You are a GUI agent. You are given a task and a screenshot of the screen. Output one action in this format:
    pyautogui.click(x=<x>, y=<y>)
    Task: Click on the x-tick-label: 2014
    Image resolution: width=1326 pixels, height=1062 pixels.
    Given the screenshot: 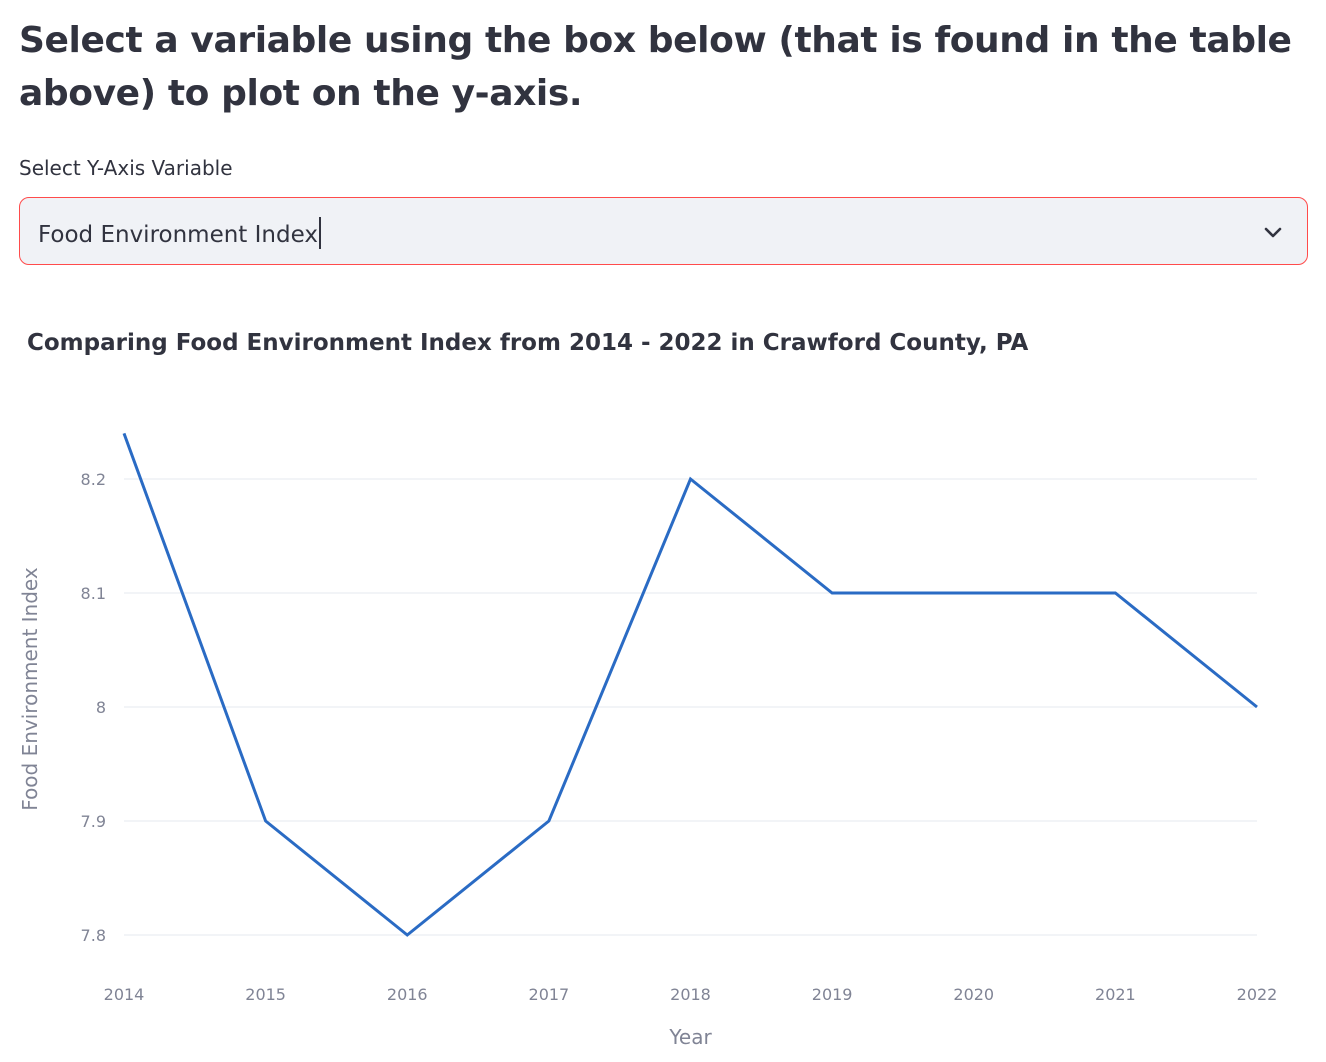 What is the action you would take?
    pyautogui.click(x=124, y=994)
    